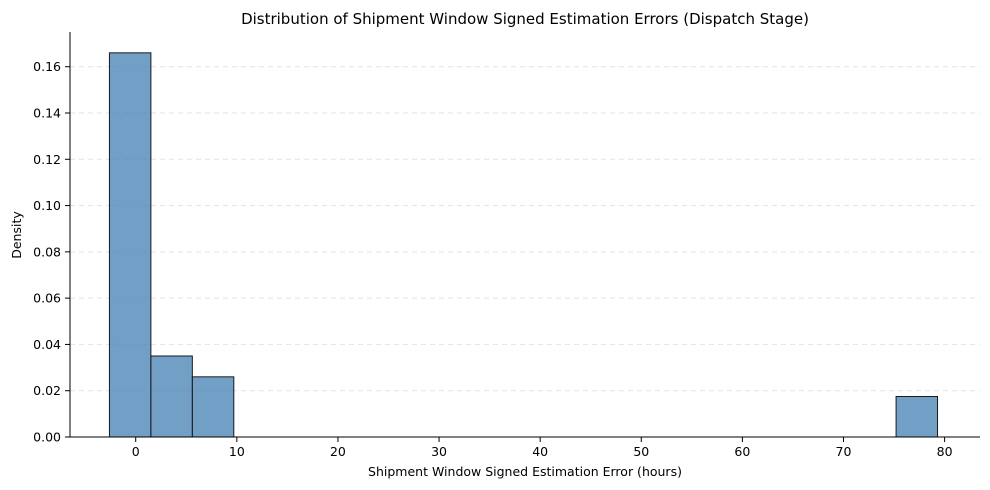  I want to click on x-tick-label: 10, so click(237, 451).